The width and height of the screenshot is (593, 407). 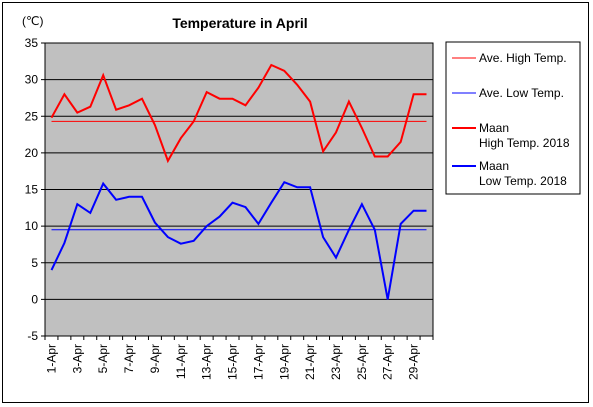 What do you see at coordinates (34, 263) in the screenshot?
I see `y-tick-label: 5` at bounding box center [34, 263].